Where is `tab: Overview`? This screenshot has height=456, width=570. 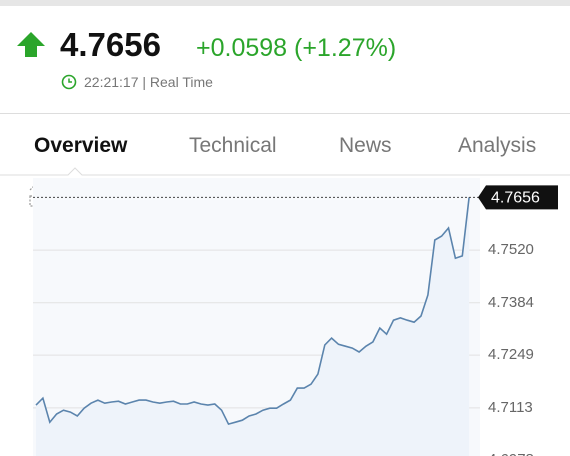
tab: Overview is located at coordinates (81, 145).